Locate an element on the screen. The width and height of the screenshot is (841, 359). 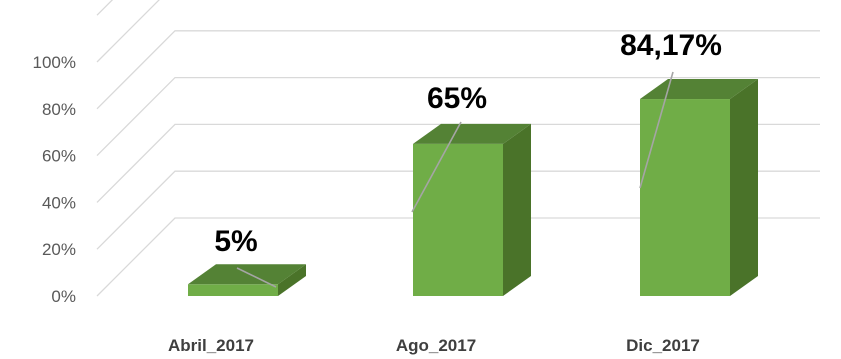
x-category-label: Ago_2017 is located at coordinates (436, 345).